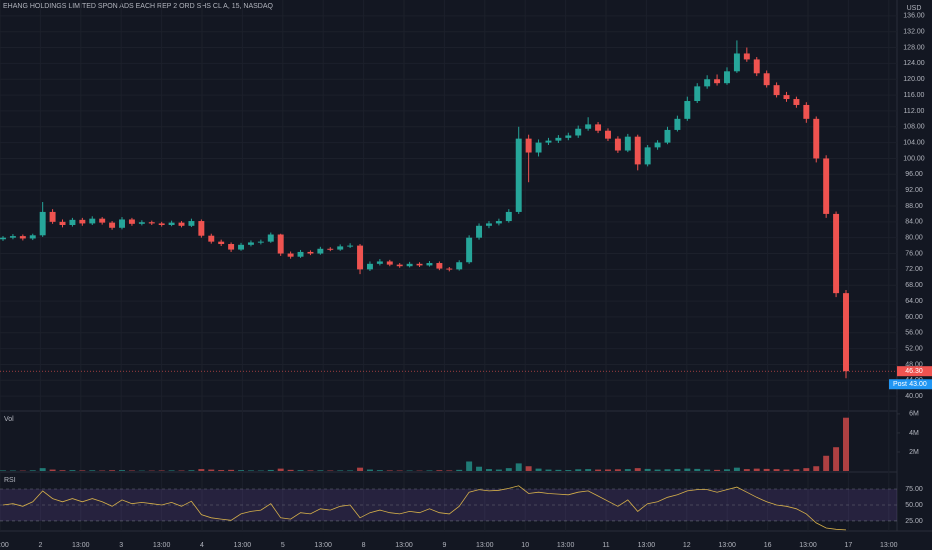 This screenshot has width=932, height=550. I want to click on rsi-title: RSI, so click(10, 480).